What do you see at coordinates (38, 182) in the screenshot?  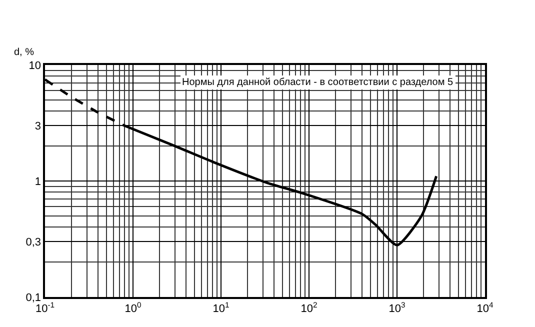 I see `y-tick-label: 1` at bounding box center [38, 182].